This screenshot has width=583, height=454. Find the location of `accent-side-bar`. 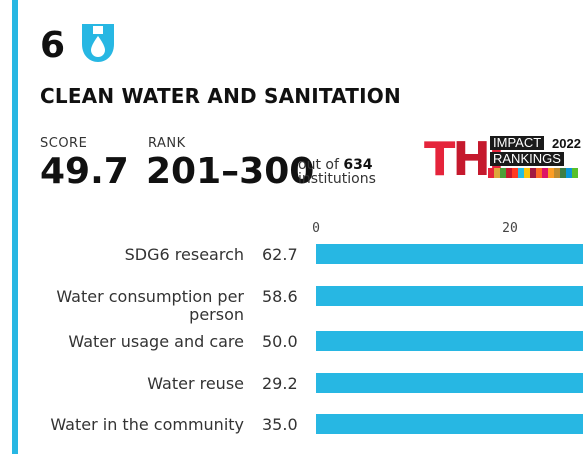

accent-side-bar is located at coordinates (15, 227).